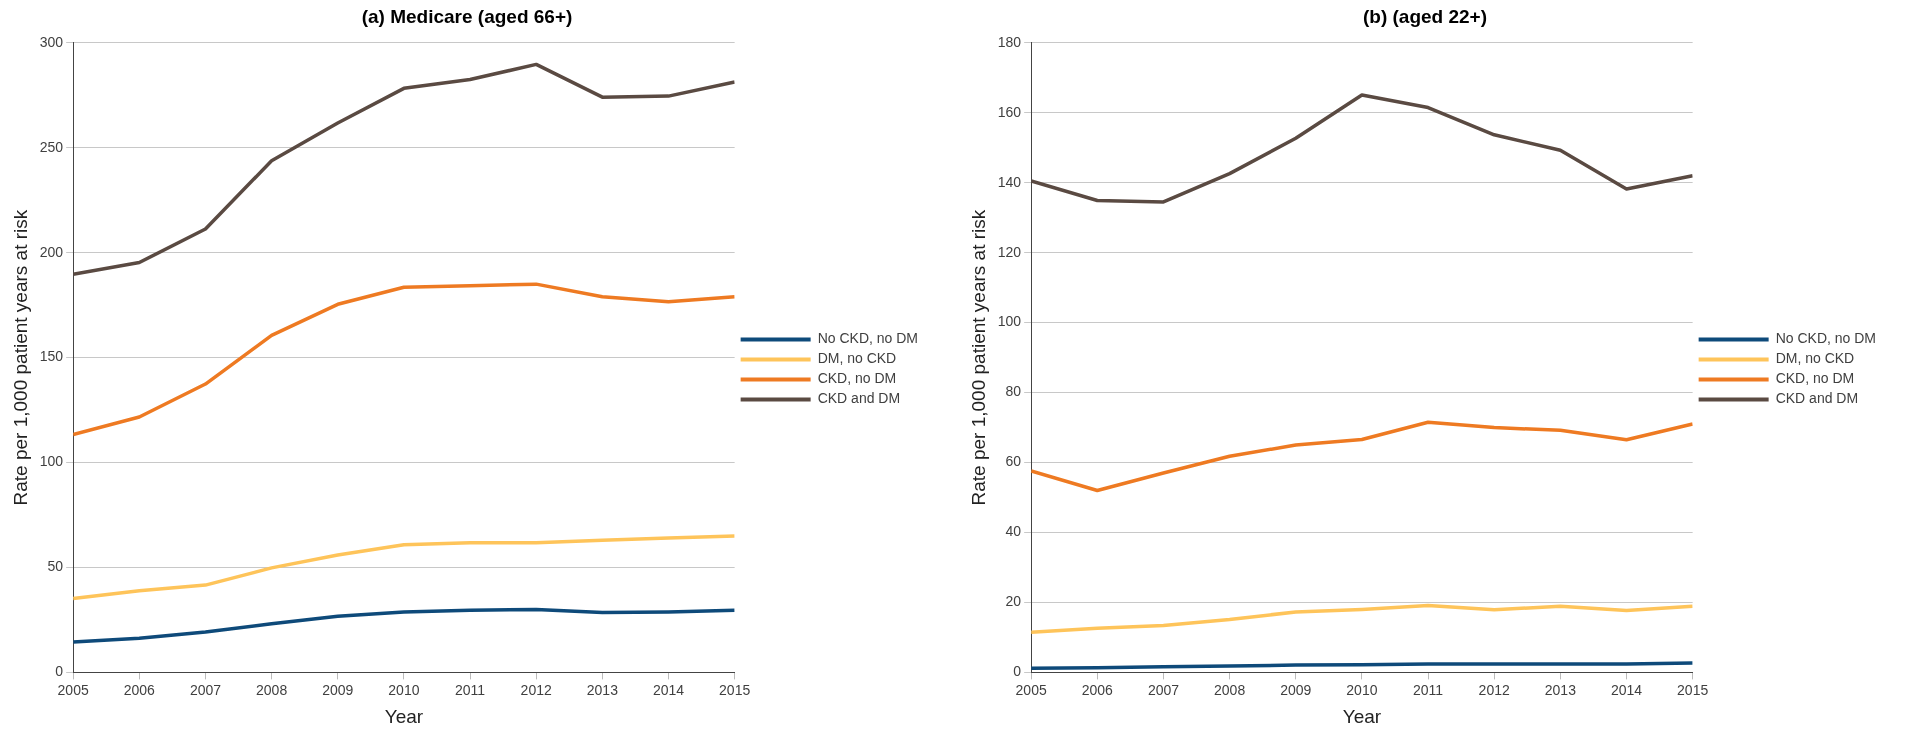 This screenshot has width=1917, height=739. Describe the element at coordinates (55, 566) in the screenshot. I see `y-tick-label: 50` at that location.